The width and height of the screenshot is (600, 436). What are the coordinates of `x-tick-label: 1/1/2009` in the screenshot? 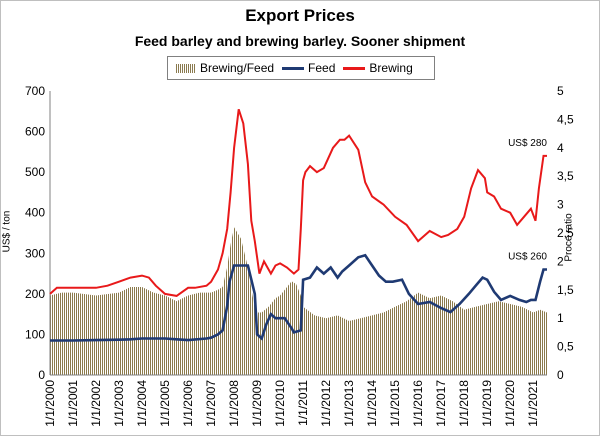 It's located at (257, 403).